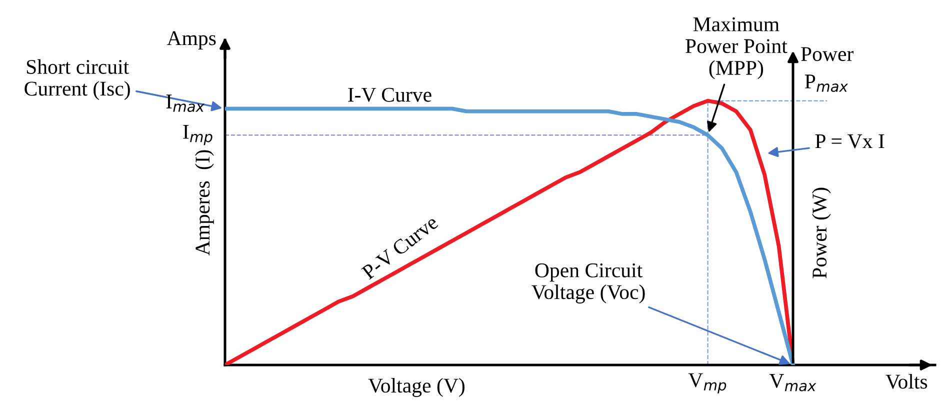  What do you see at coordinates (204, 203) in the screenshot?
I see `y-axis-title: Amperes (I)` at bounding box center [204, 203].